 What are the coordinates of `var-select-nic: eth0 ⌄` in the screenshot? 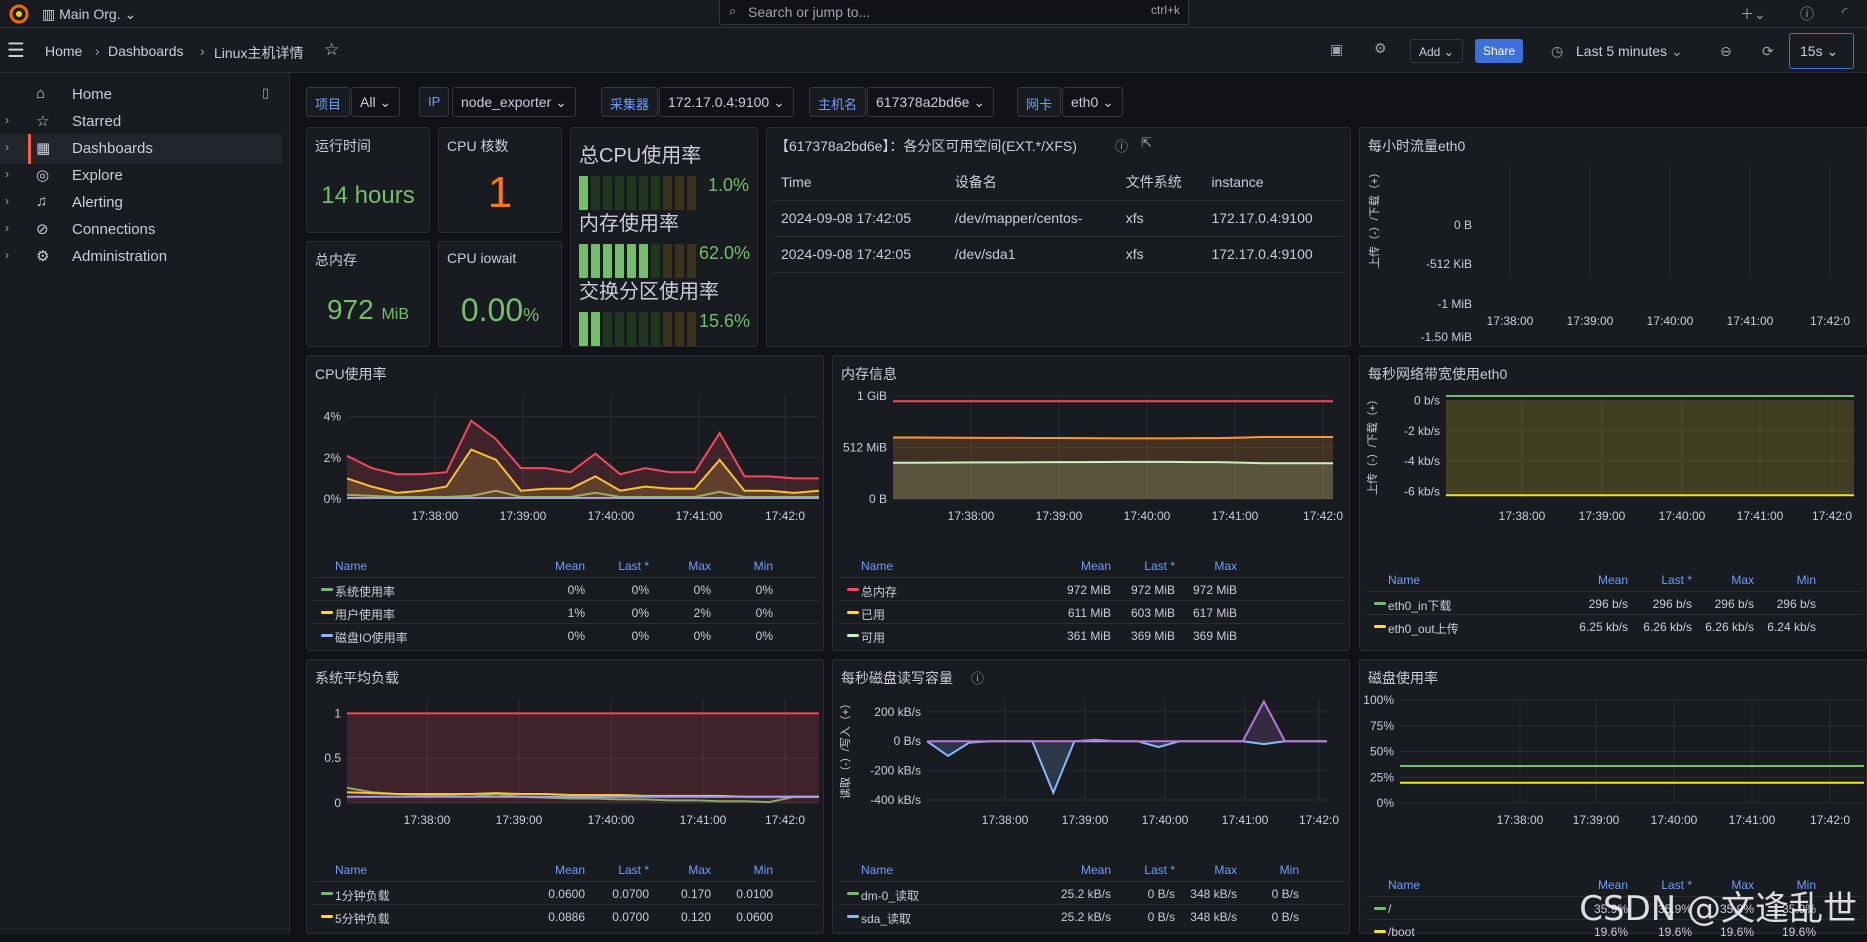 It's located at (1092, 102).